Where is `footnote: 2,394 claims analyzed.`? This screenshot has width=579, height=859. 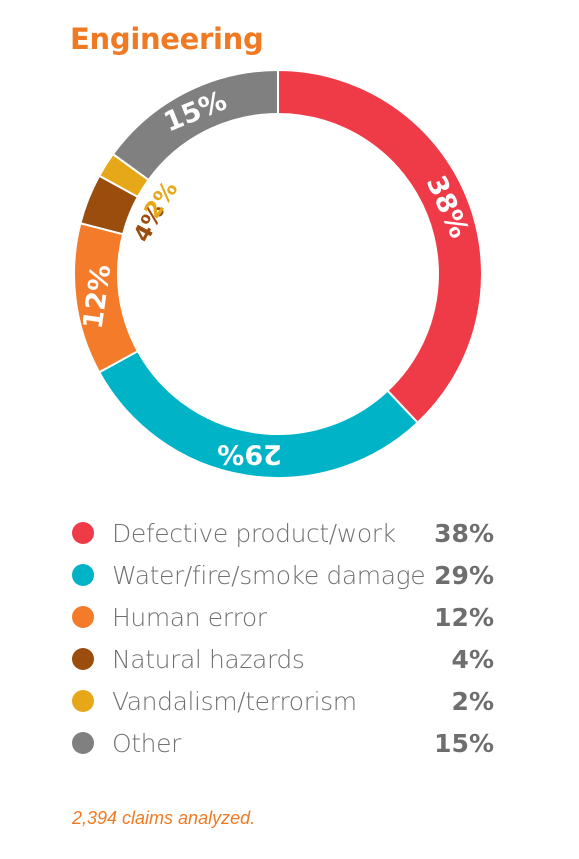
footnote: 2,394 claims analyzed. is located at coordinates (164, 818).